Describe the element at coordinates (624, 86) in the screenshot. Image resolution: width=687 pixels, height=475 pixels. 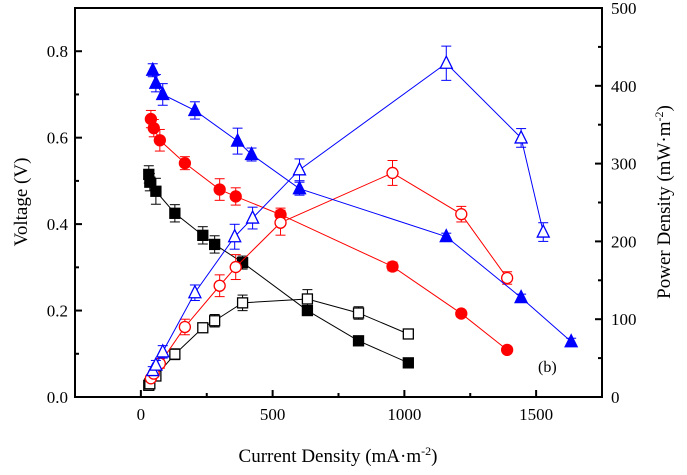
I see `y2-tick-label: 400` at that location.